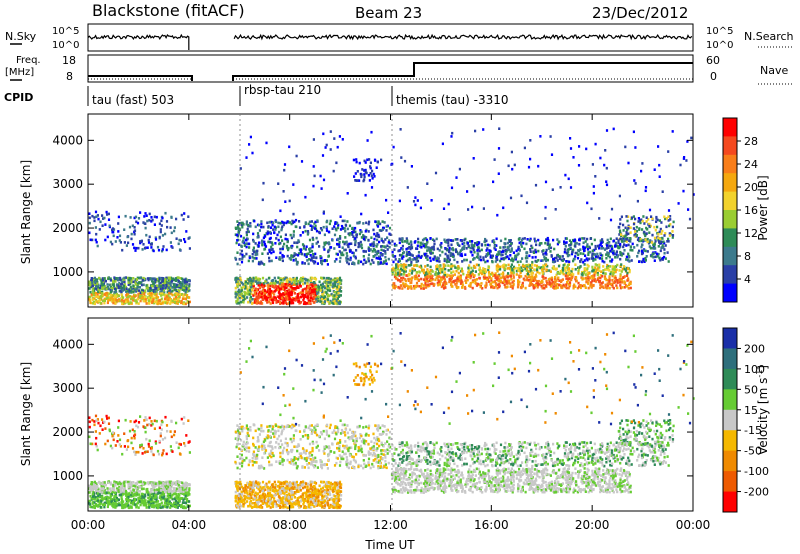 This screenshot has height=554, width=800. What do you see at coordinates (753, 430) in the screenshot?
I see `colorbar-tick: -15` at bounding box center [753, 430].